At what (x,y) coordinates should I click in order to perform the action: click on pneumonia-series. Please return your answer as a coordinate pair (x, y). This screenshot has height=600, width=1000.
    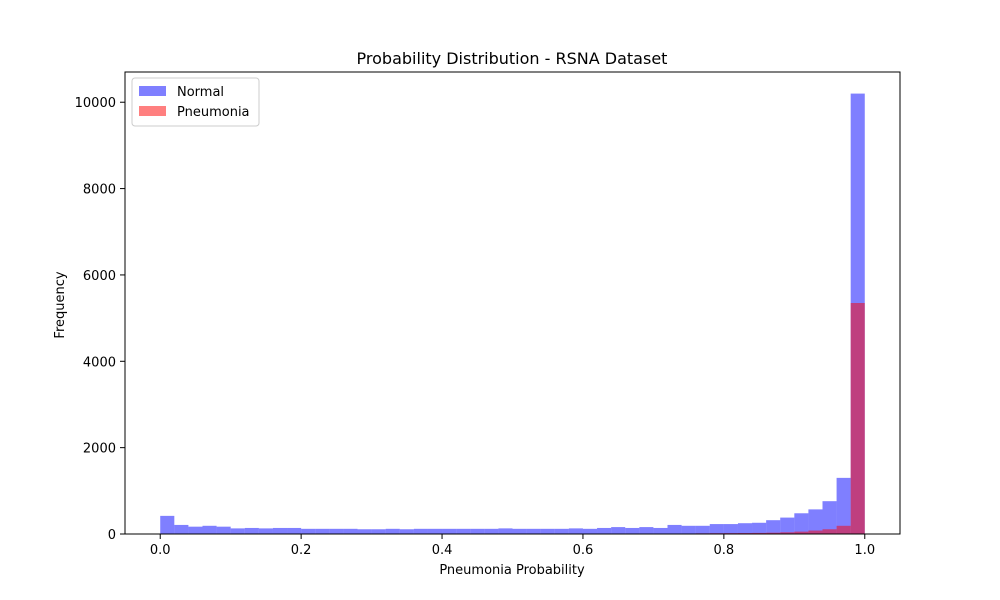
    Looking at the image, I should click on (745, 418).